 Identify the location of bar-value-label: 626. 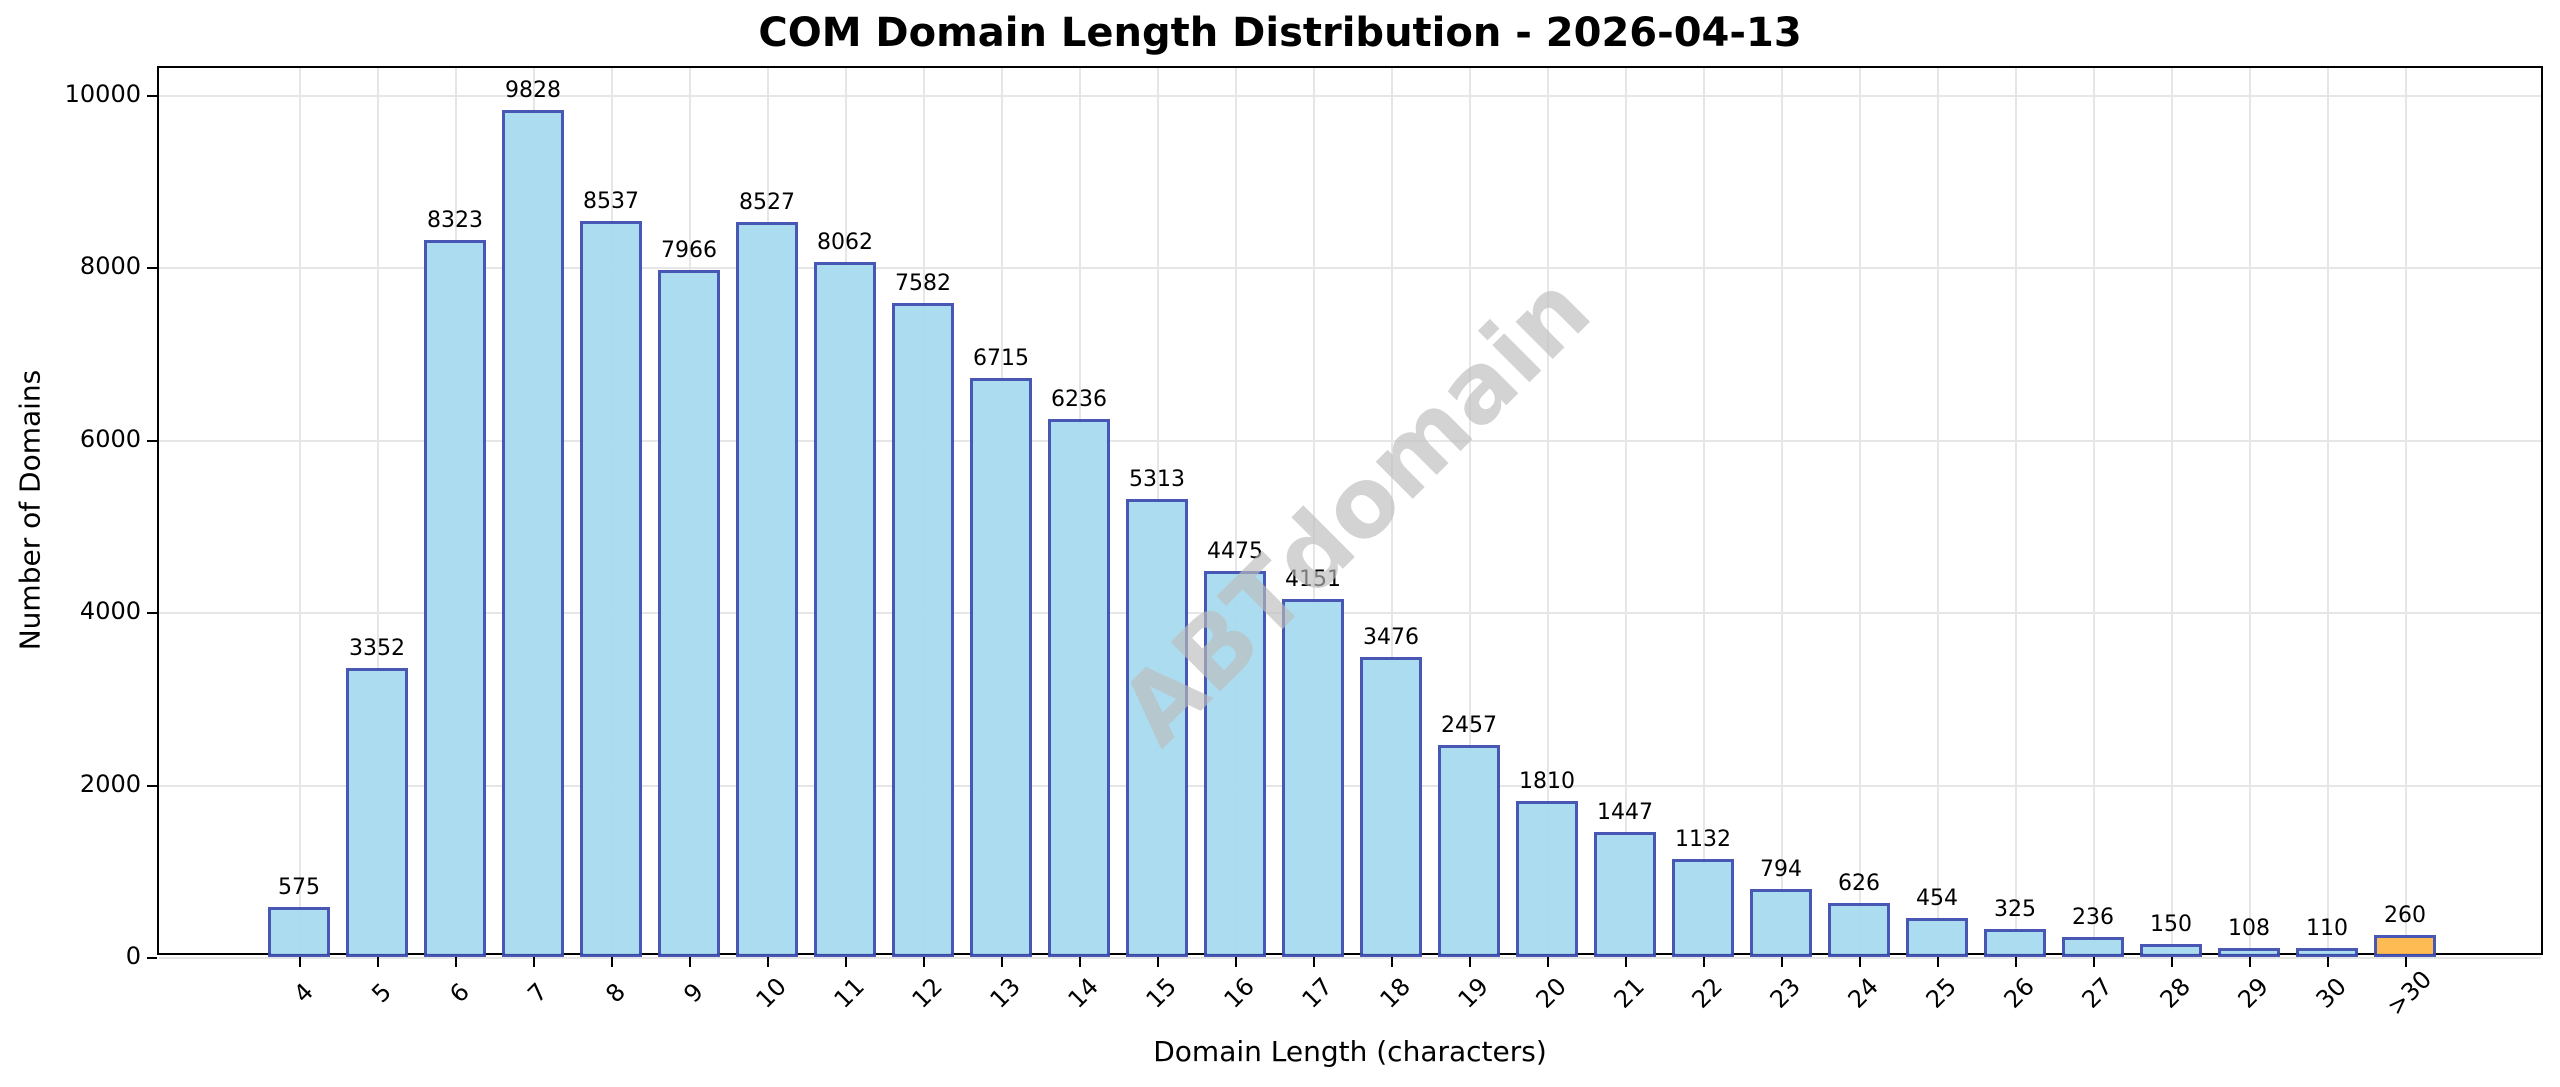
(1859, 884).